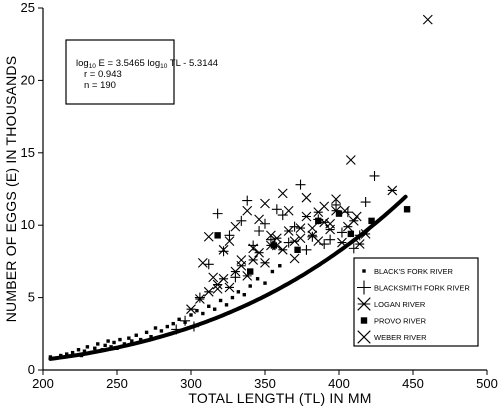 This screenshot has height=409, width=500. Describe the element at coordinates (400, 304) in the screenshot. I see `legend-label: LOGAN RIVER` at that location.